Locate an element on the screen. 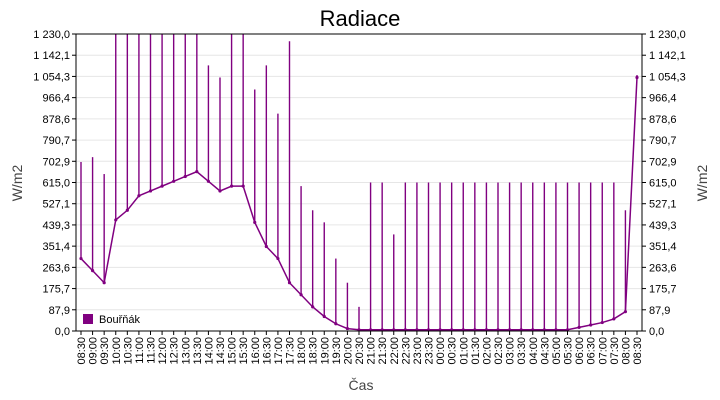 The image size is (720, 400). y-tick-label-left: 351,4 is located at coordinates (56, 247).